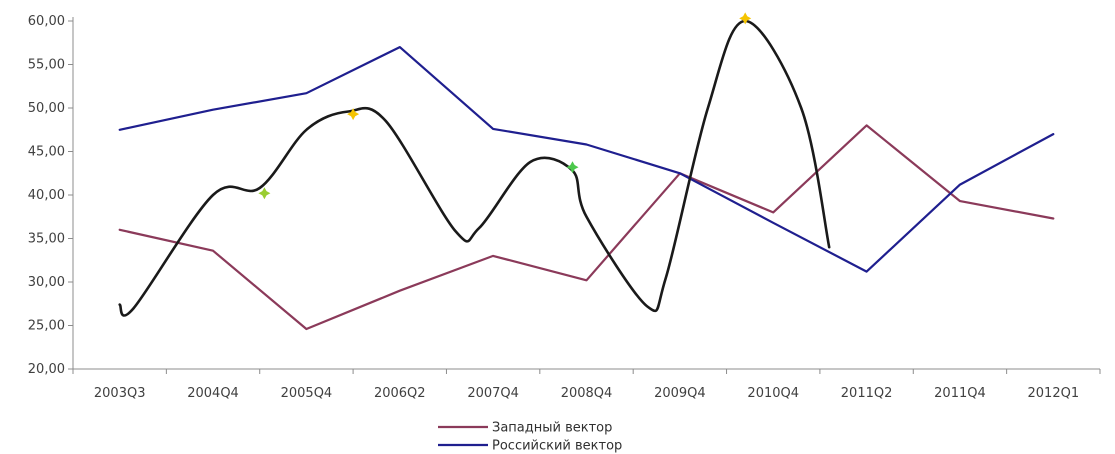  Describe the element at coordinates (46, 65) in the screenshot. I see `y-tick-label: 55,00` at that location.